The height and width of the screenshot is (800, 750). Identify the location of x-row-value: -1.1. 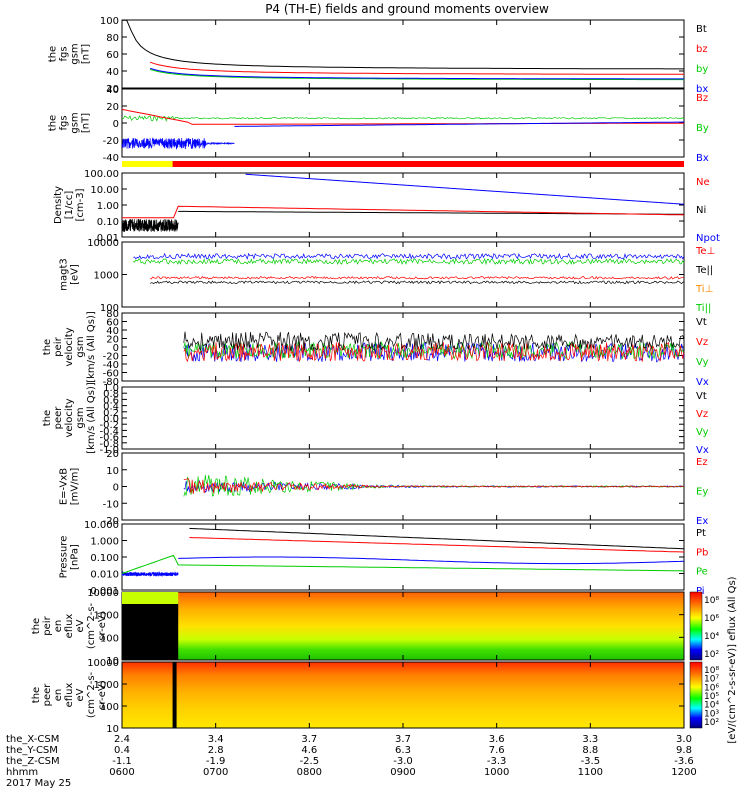
(122, 761).